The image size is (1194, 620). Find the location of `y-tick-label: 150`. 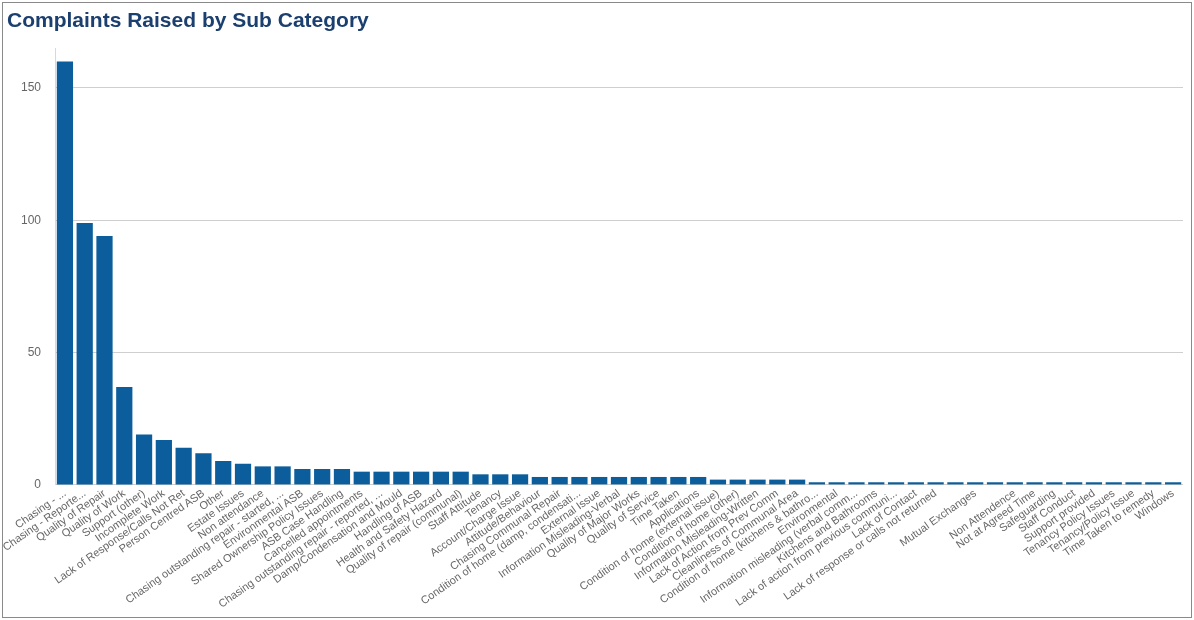

y-tick-label: 150 is located at coordinates (31, 87).